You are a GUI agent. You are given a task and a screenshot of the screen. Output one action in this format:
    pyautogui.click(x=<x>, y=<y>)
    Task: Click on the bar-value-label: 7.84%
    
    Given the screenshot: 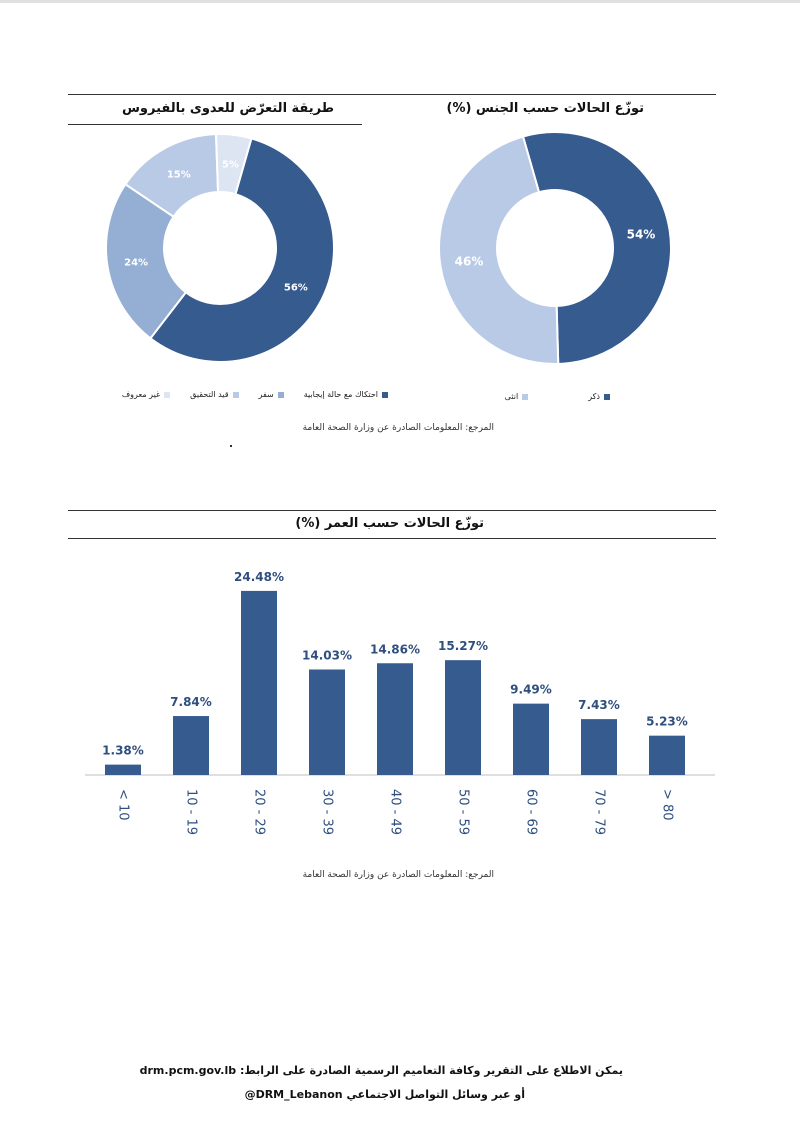 What is the action you would take?
    pyautogui.click(x=191, y=702)
    